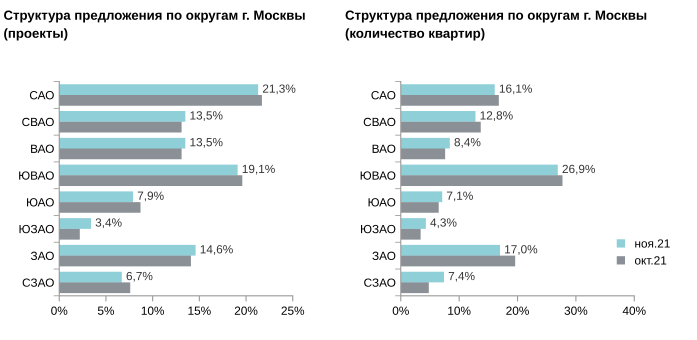 The width and height of the screenshot is (697, 340). I want to click on legend-label: окт.21, so click(650, 260).